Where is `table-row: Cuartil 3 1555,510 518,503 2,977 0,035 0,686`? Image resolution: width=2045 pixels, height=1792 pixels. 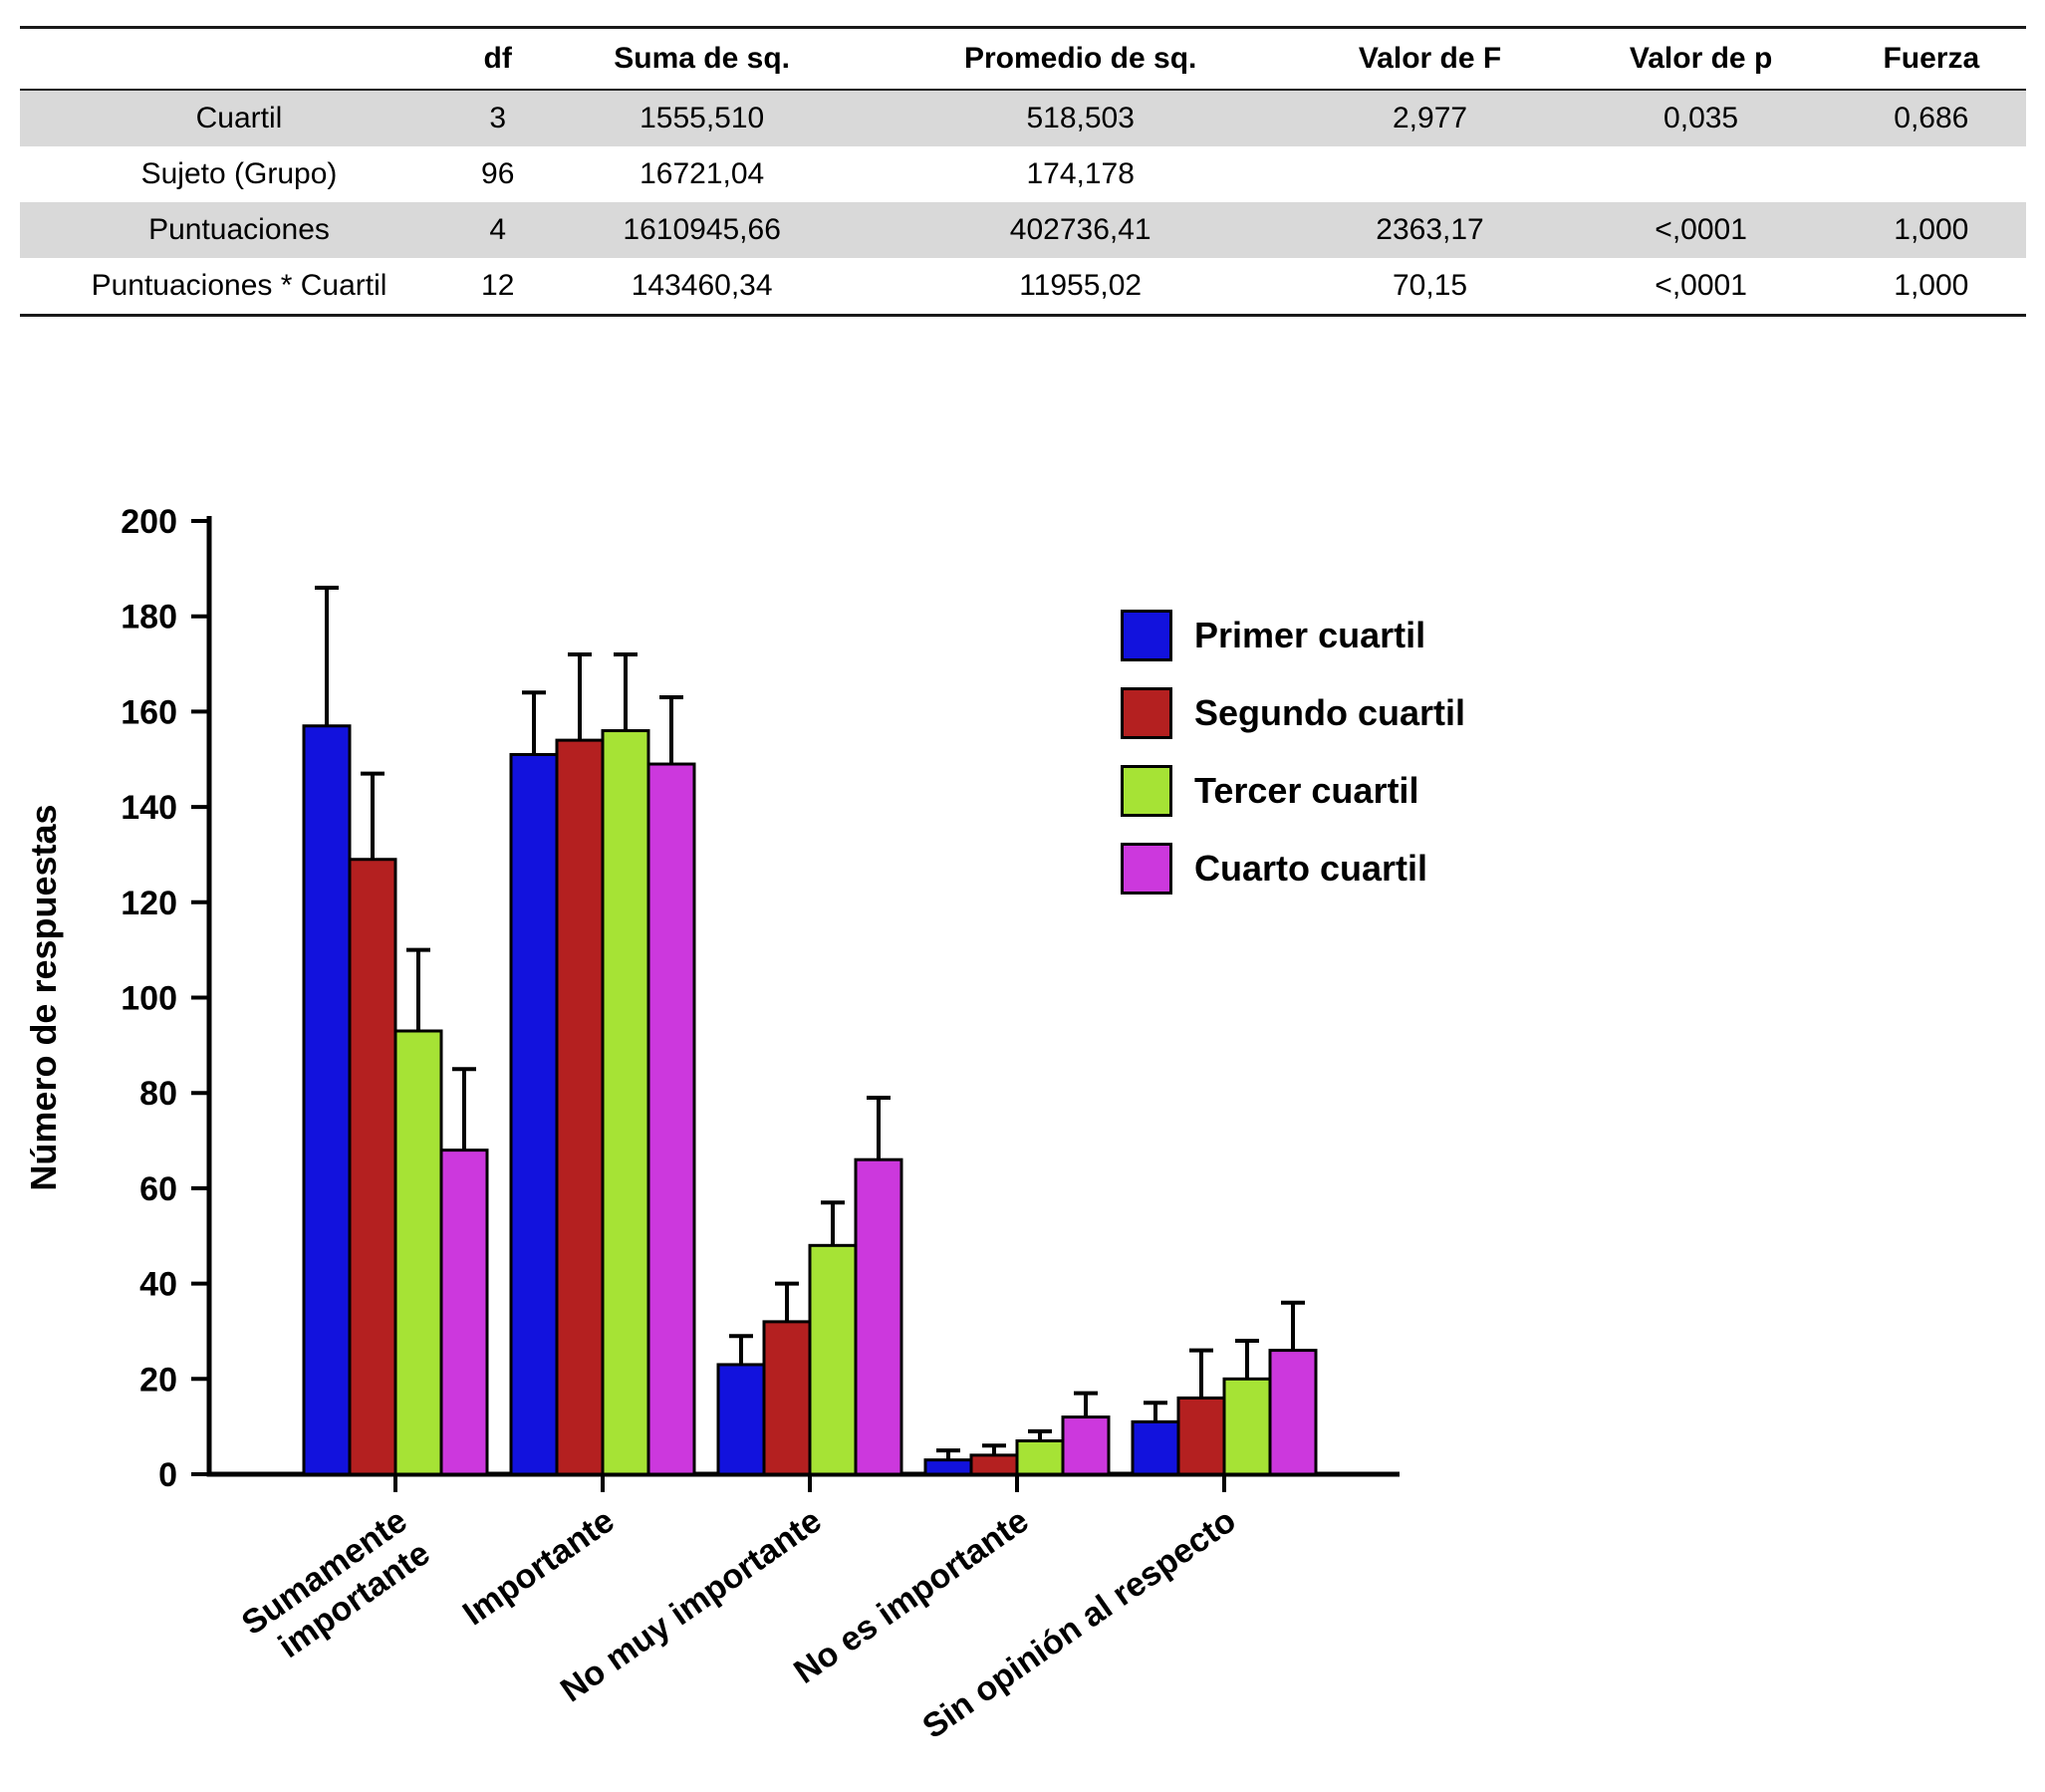
table-row: Cuartil 3 1555,510 518,503 2,977 0,035 0,686 is located at coordinates (1023, 118).